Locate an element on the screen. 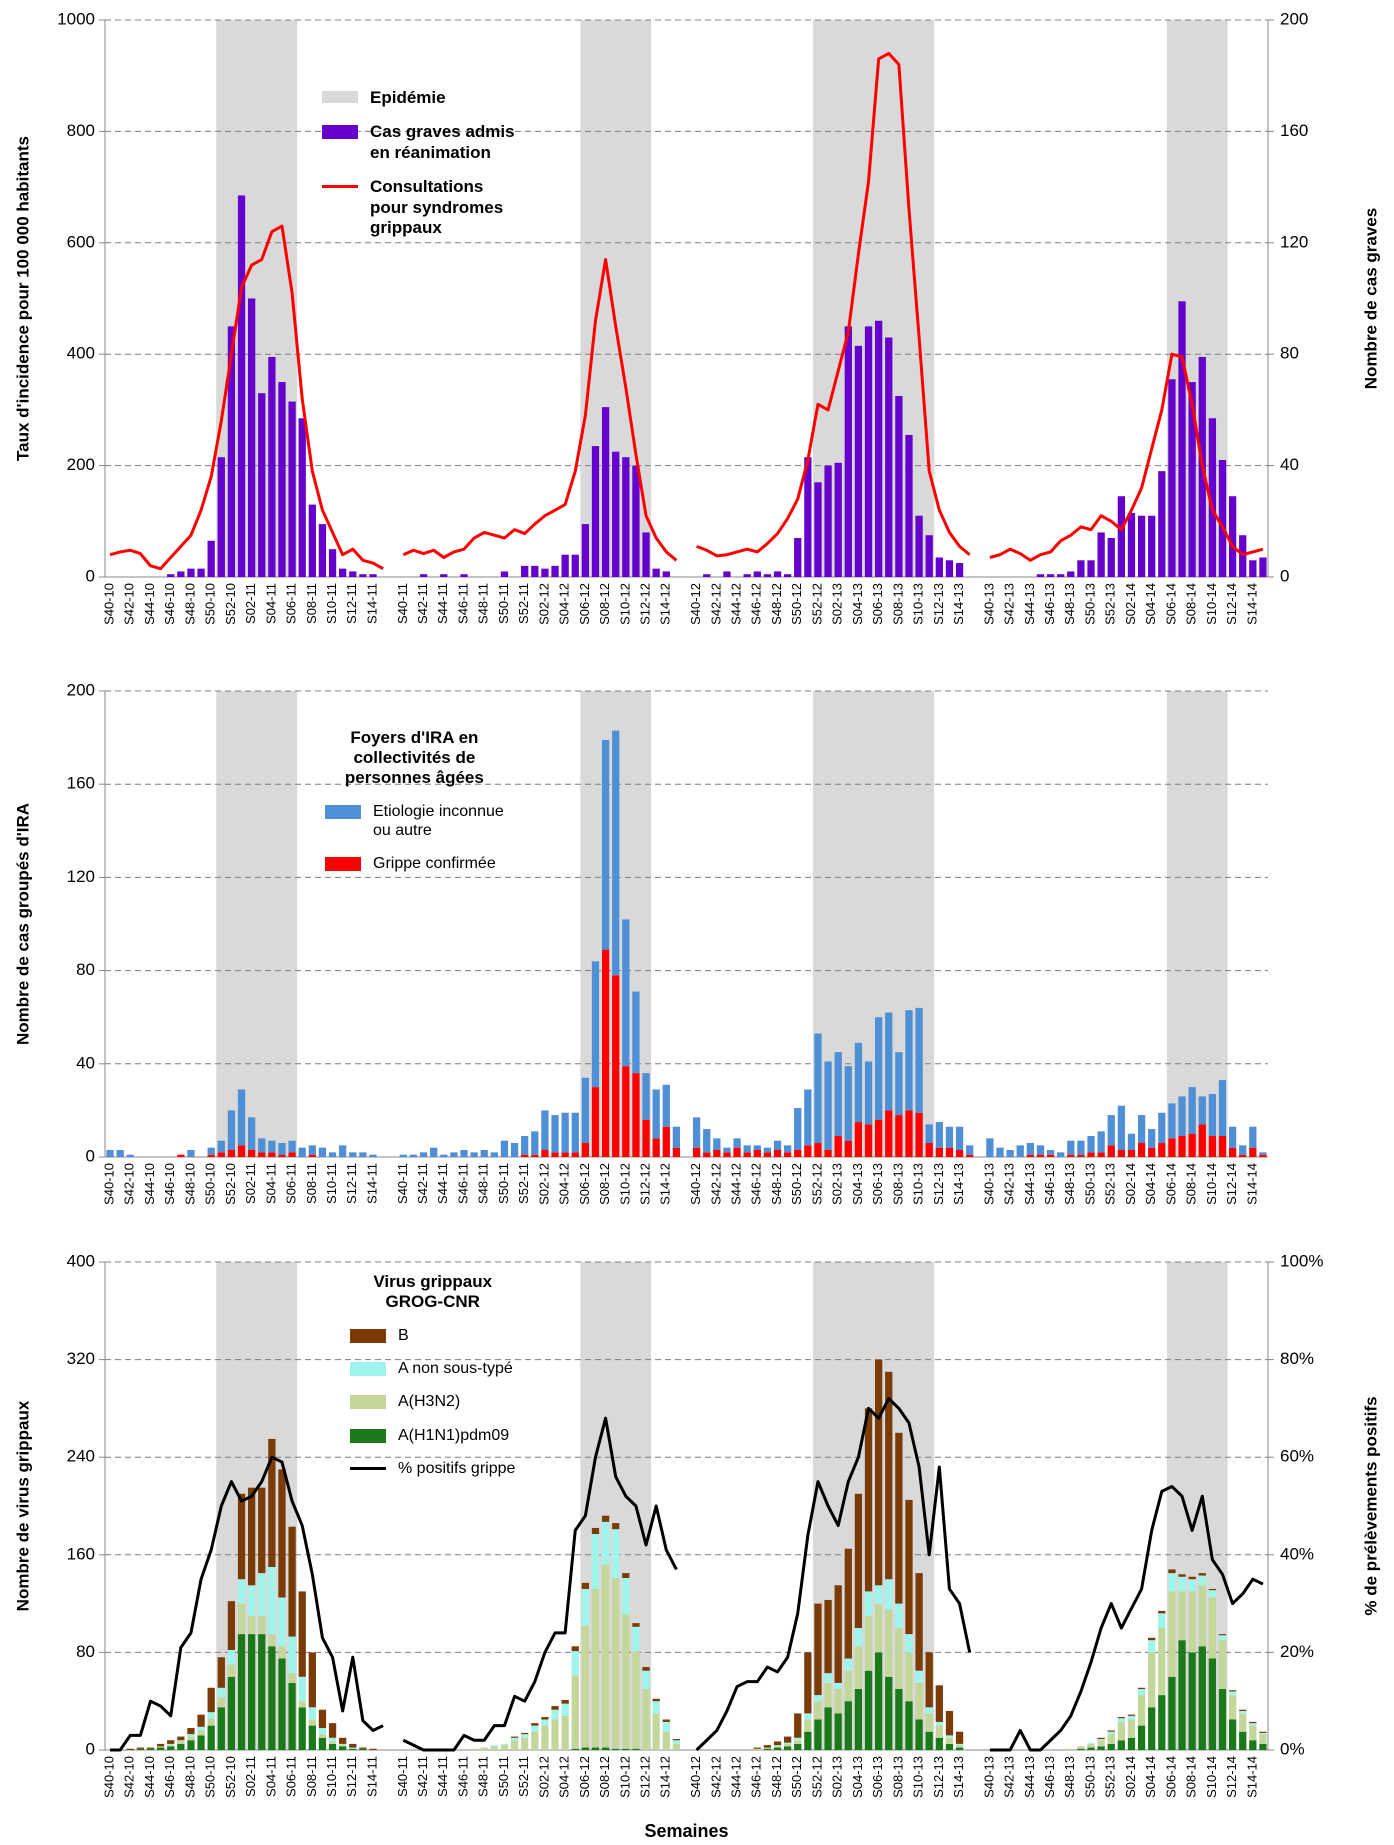  x-tick-label: S40-11 is located at coordinates (402, 603).